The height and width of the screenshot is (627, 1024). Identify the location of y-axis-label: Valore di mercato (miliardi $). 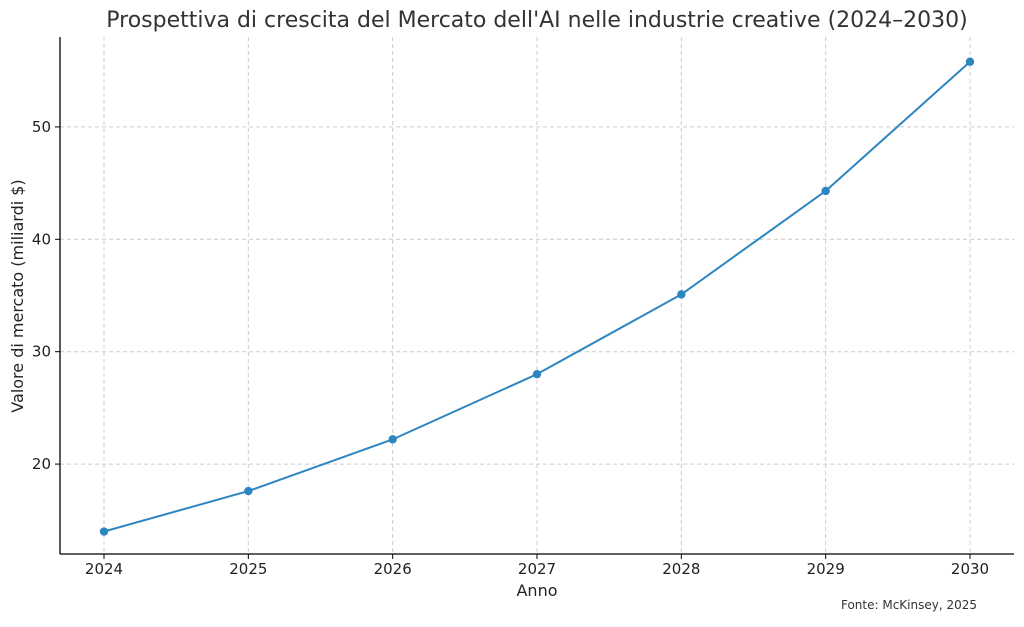
(17, 295).